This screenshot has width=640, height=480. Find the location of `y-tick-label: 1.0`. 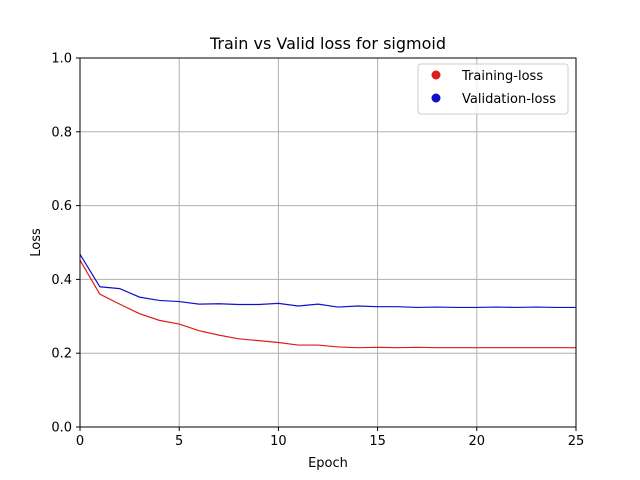

y-tick-label: 1.0 is located at coordinates (61, 59).